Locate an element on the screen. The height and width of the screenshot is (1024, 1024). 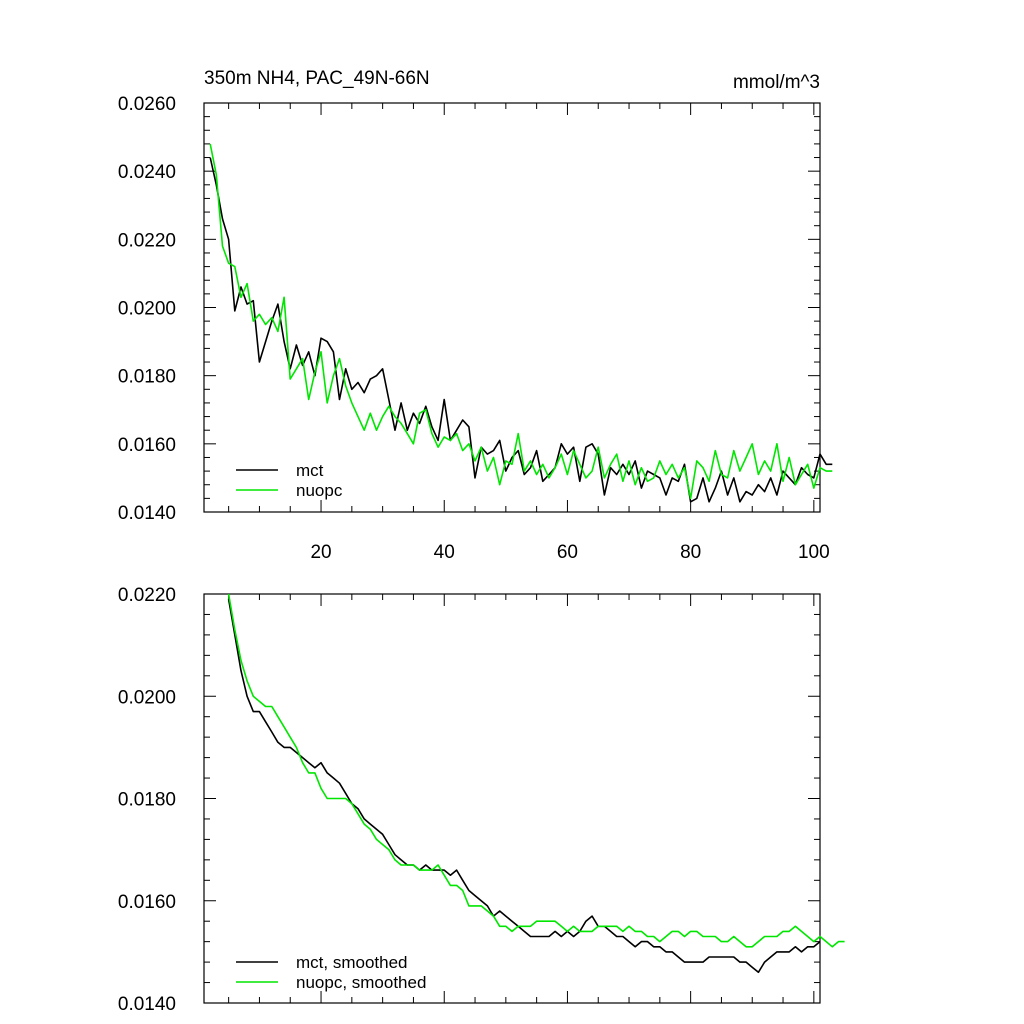
x-tick-label: 80 is located at coordinates (690, 552).